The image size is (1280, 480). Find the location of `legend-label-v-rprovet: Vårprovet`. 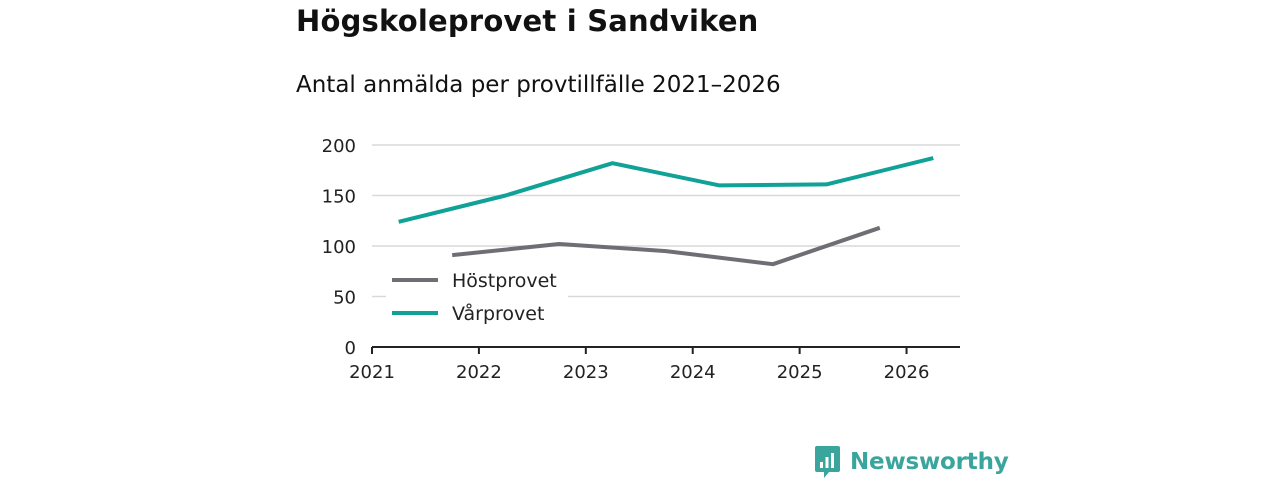

legend-label-v-rprovet: Vårprovet is located at coordinates (498, 313).